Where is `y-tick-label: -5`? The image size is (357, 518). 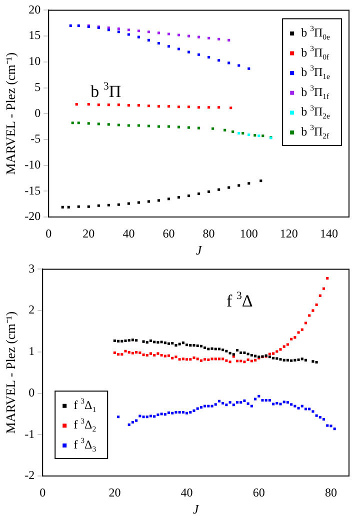
y-tick-label: -5 is located at coordinates (35, 139).